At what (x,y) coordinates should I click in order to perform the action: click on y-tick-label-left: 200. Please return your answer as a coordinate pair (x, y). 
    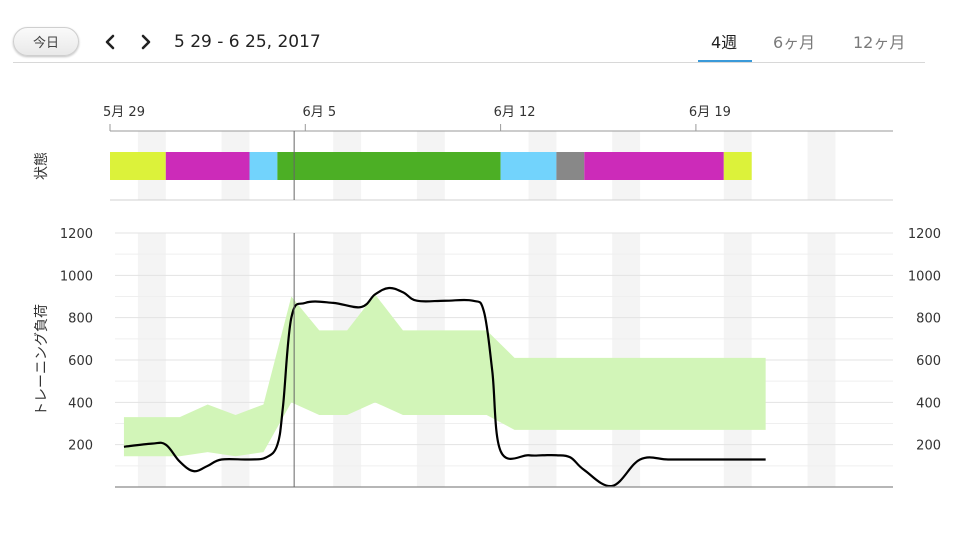
    Looking at the image, I should click on (80, 446).